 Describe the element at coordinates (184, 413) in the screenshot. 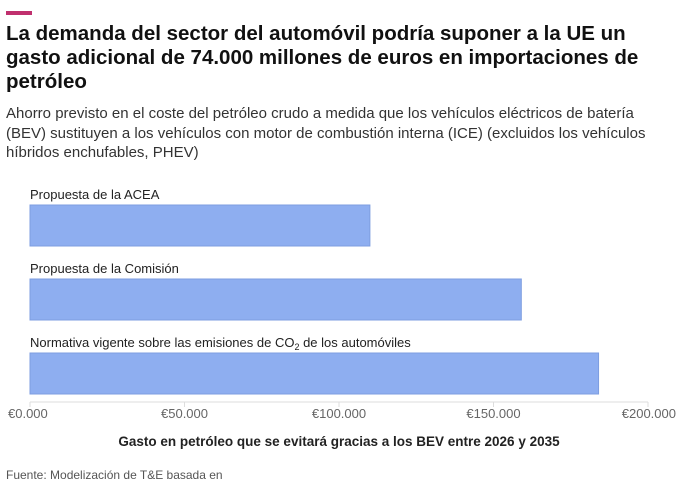

I see `x-tick-label: €50.000` at that location.